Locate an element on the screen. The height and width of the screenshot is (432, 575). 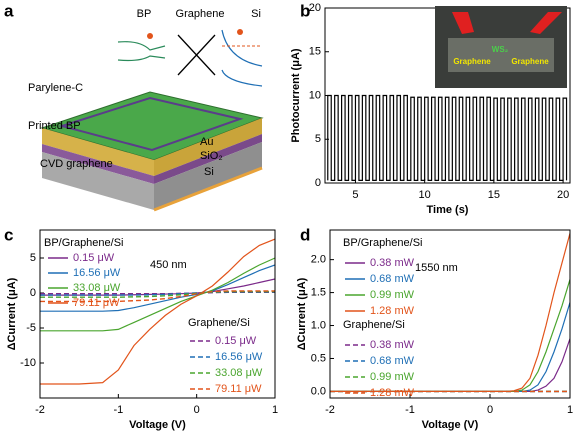
layer-label: Printed BP is located at coordinates (54, 126).